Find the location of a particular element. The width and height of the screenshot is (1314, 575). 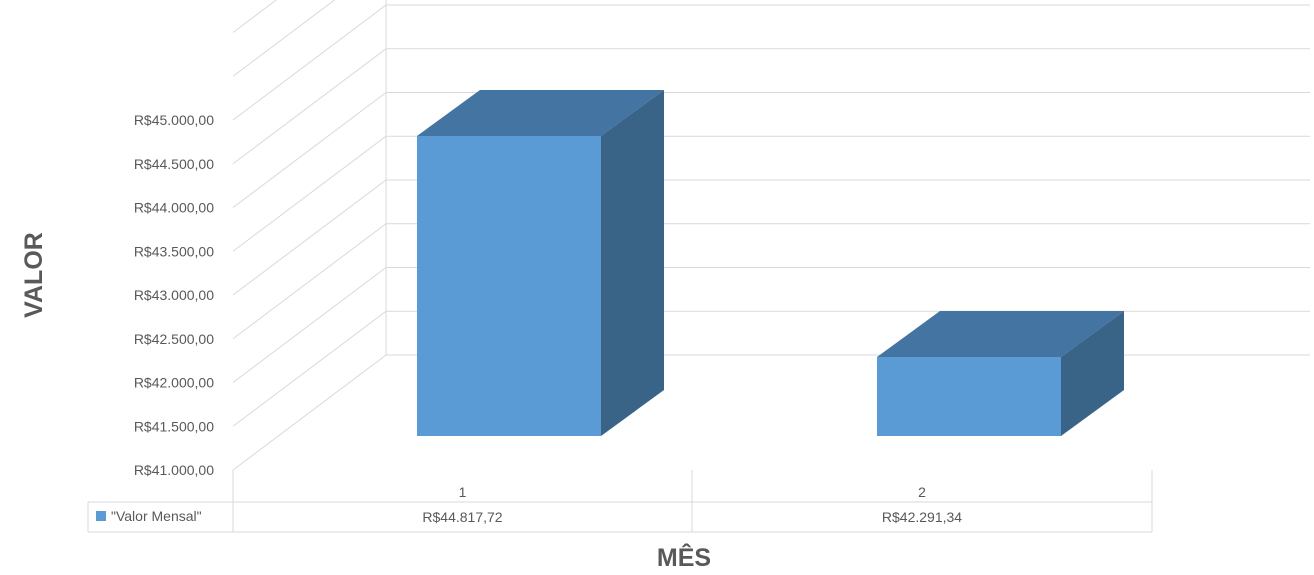

data-table: 1 2 "Valor Mensal" R$44.817,72 R$42.291,34 is located at coordinates (620, 501).